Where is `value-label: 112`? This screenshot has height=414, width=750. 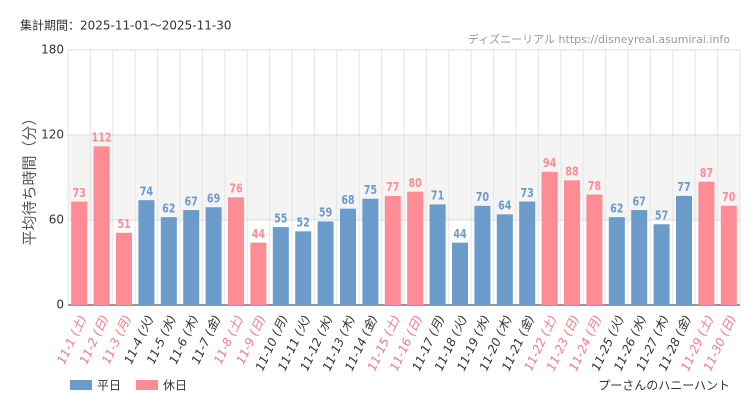
value-label: 112 is located at coordinates (102, 138).